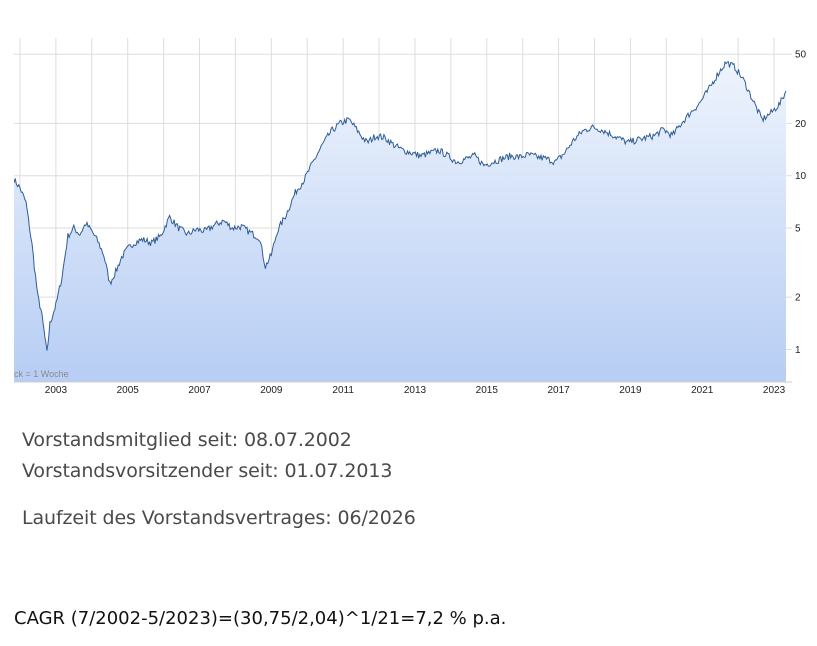 This screenshot has height=646, width=817. What do you see at coordinates (56, 390) in the screenshot?
I see `x-tick-label: 2003` at bounding box center [56, 390].